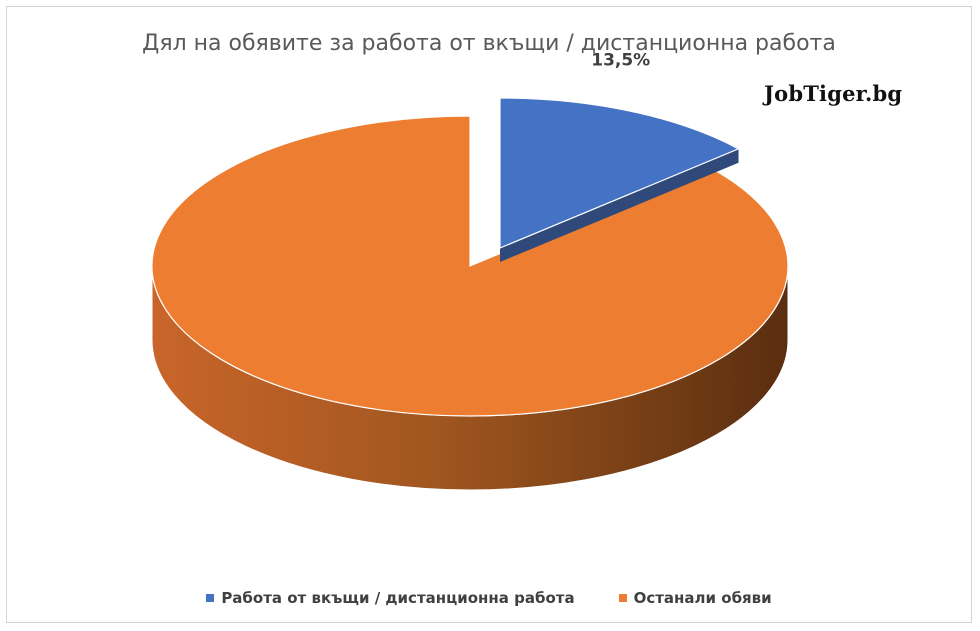  I want to click on data-label-remote: 13,5%, so click(620, 61).